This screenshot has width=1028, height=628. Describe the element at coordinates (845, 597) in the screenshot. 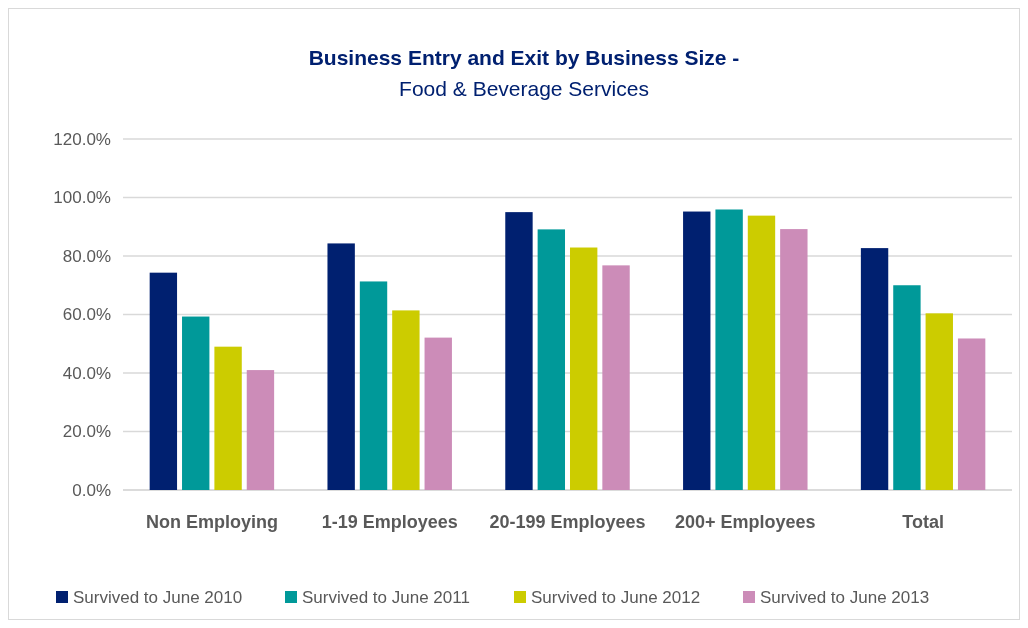

I see `legend-label: Survived to June 2013` at that location.